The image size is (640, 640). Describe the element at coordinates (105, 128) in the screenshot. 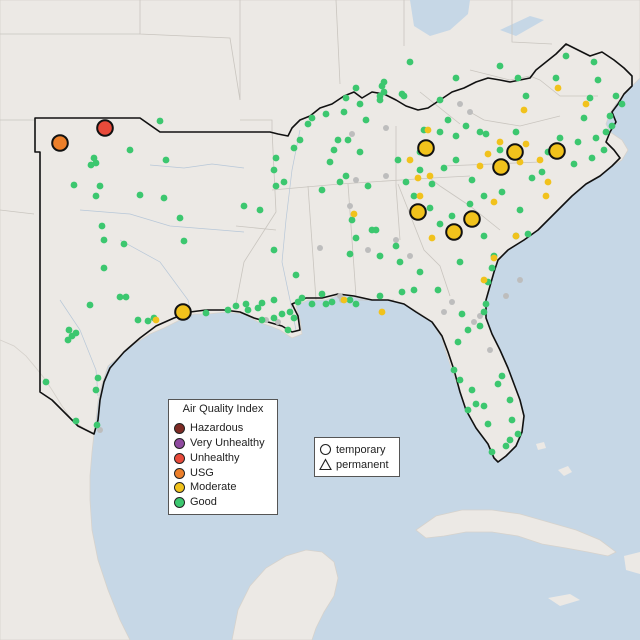

I see `monitor-marker-large-unhealthy` at that location.